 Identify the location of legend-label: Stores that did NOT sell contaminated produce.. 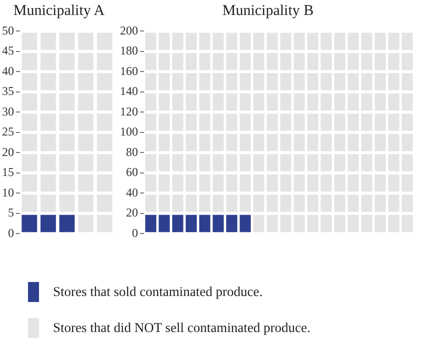
(181, 328).